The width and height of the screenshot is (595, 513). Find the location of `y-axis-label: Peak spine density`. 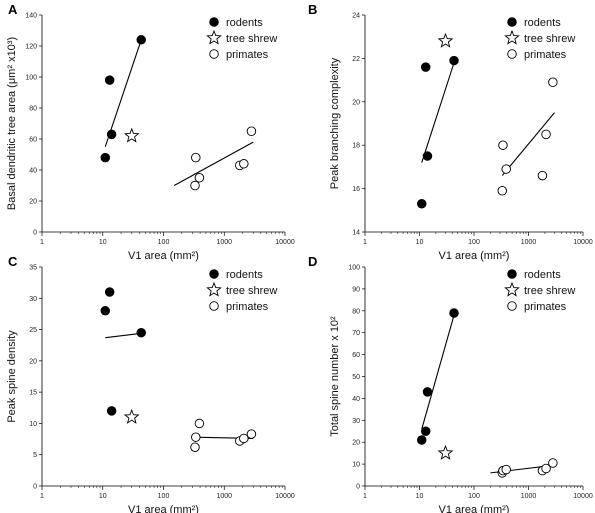

y-axis-label: Peak spine density is located at coordinates (12, 376).